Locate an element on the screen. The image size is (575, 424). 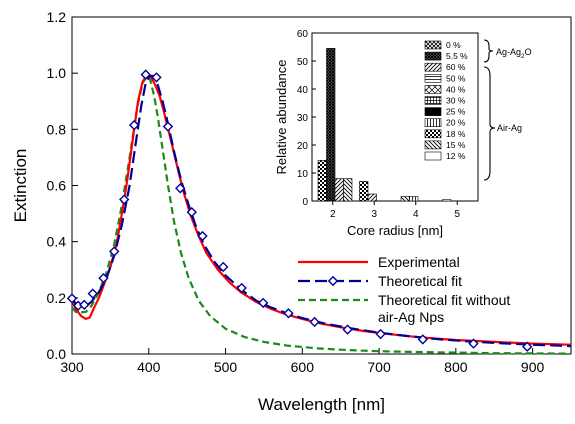
legend-label: Experimental is located at coordinates (419, 262).